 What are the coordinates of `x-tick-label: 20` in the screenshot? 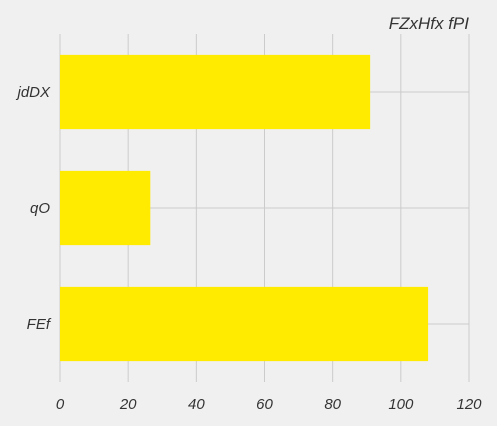 It's located at (128, 404).